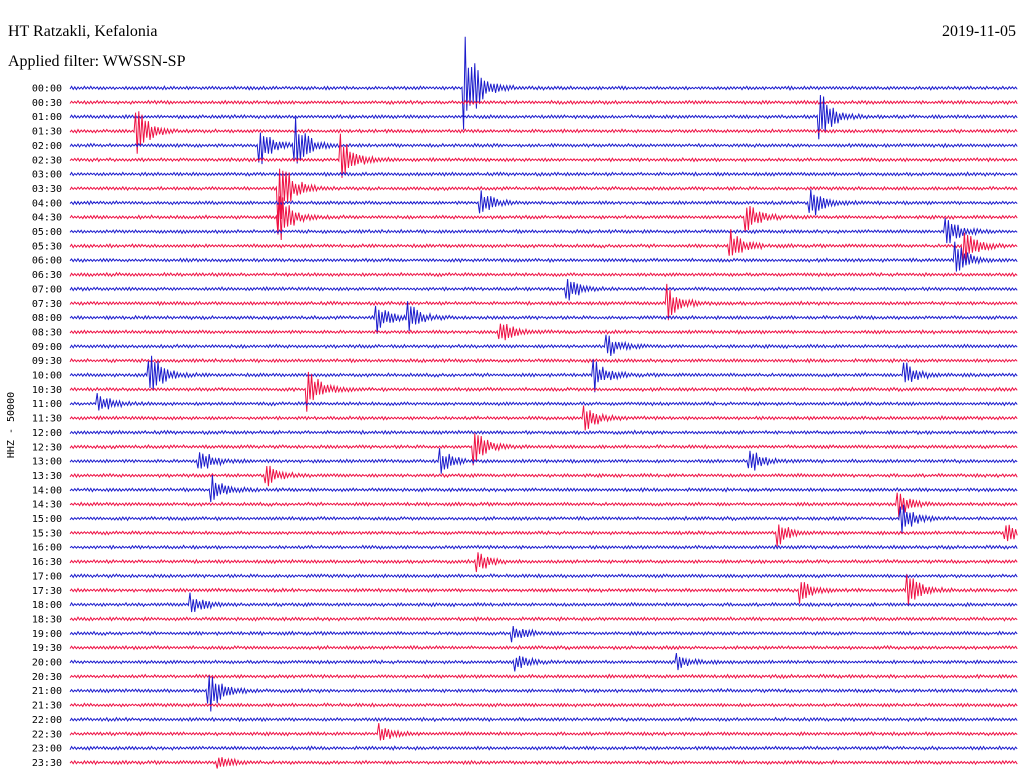 The height and width of the screenshot is (780, 1024). I want to click on row-label-1600: 16:00, so click(47, 548).